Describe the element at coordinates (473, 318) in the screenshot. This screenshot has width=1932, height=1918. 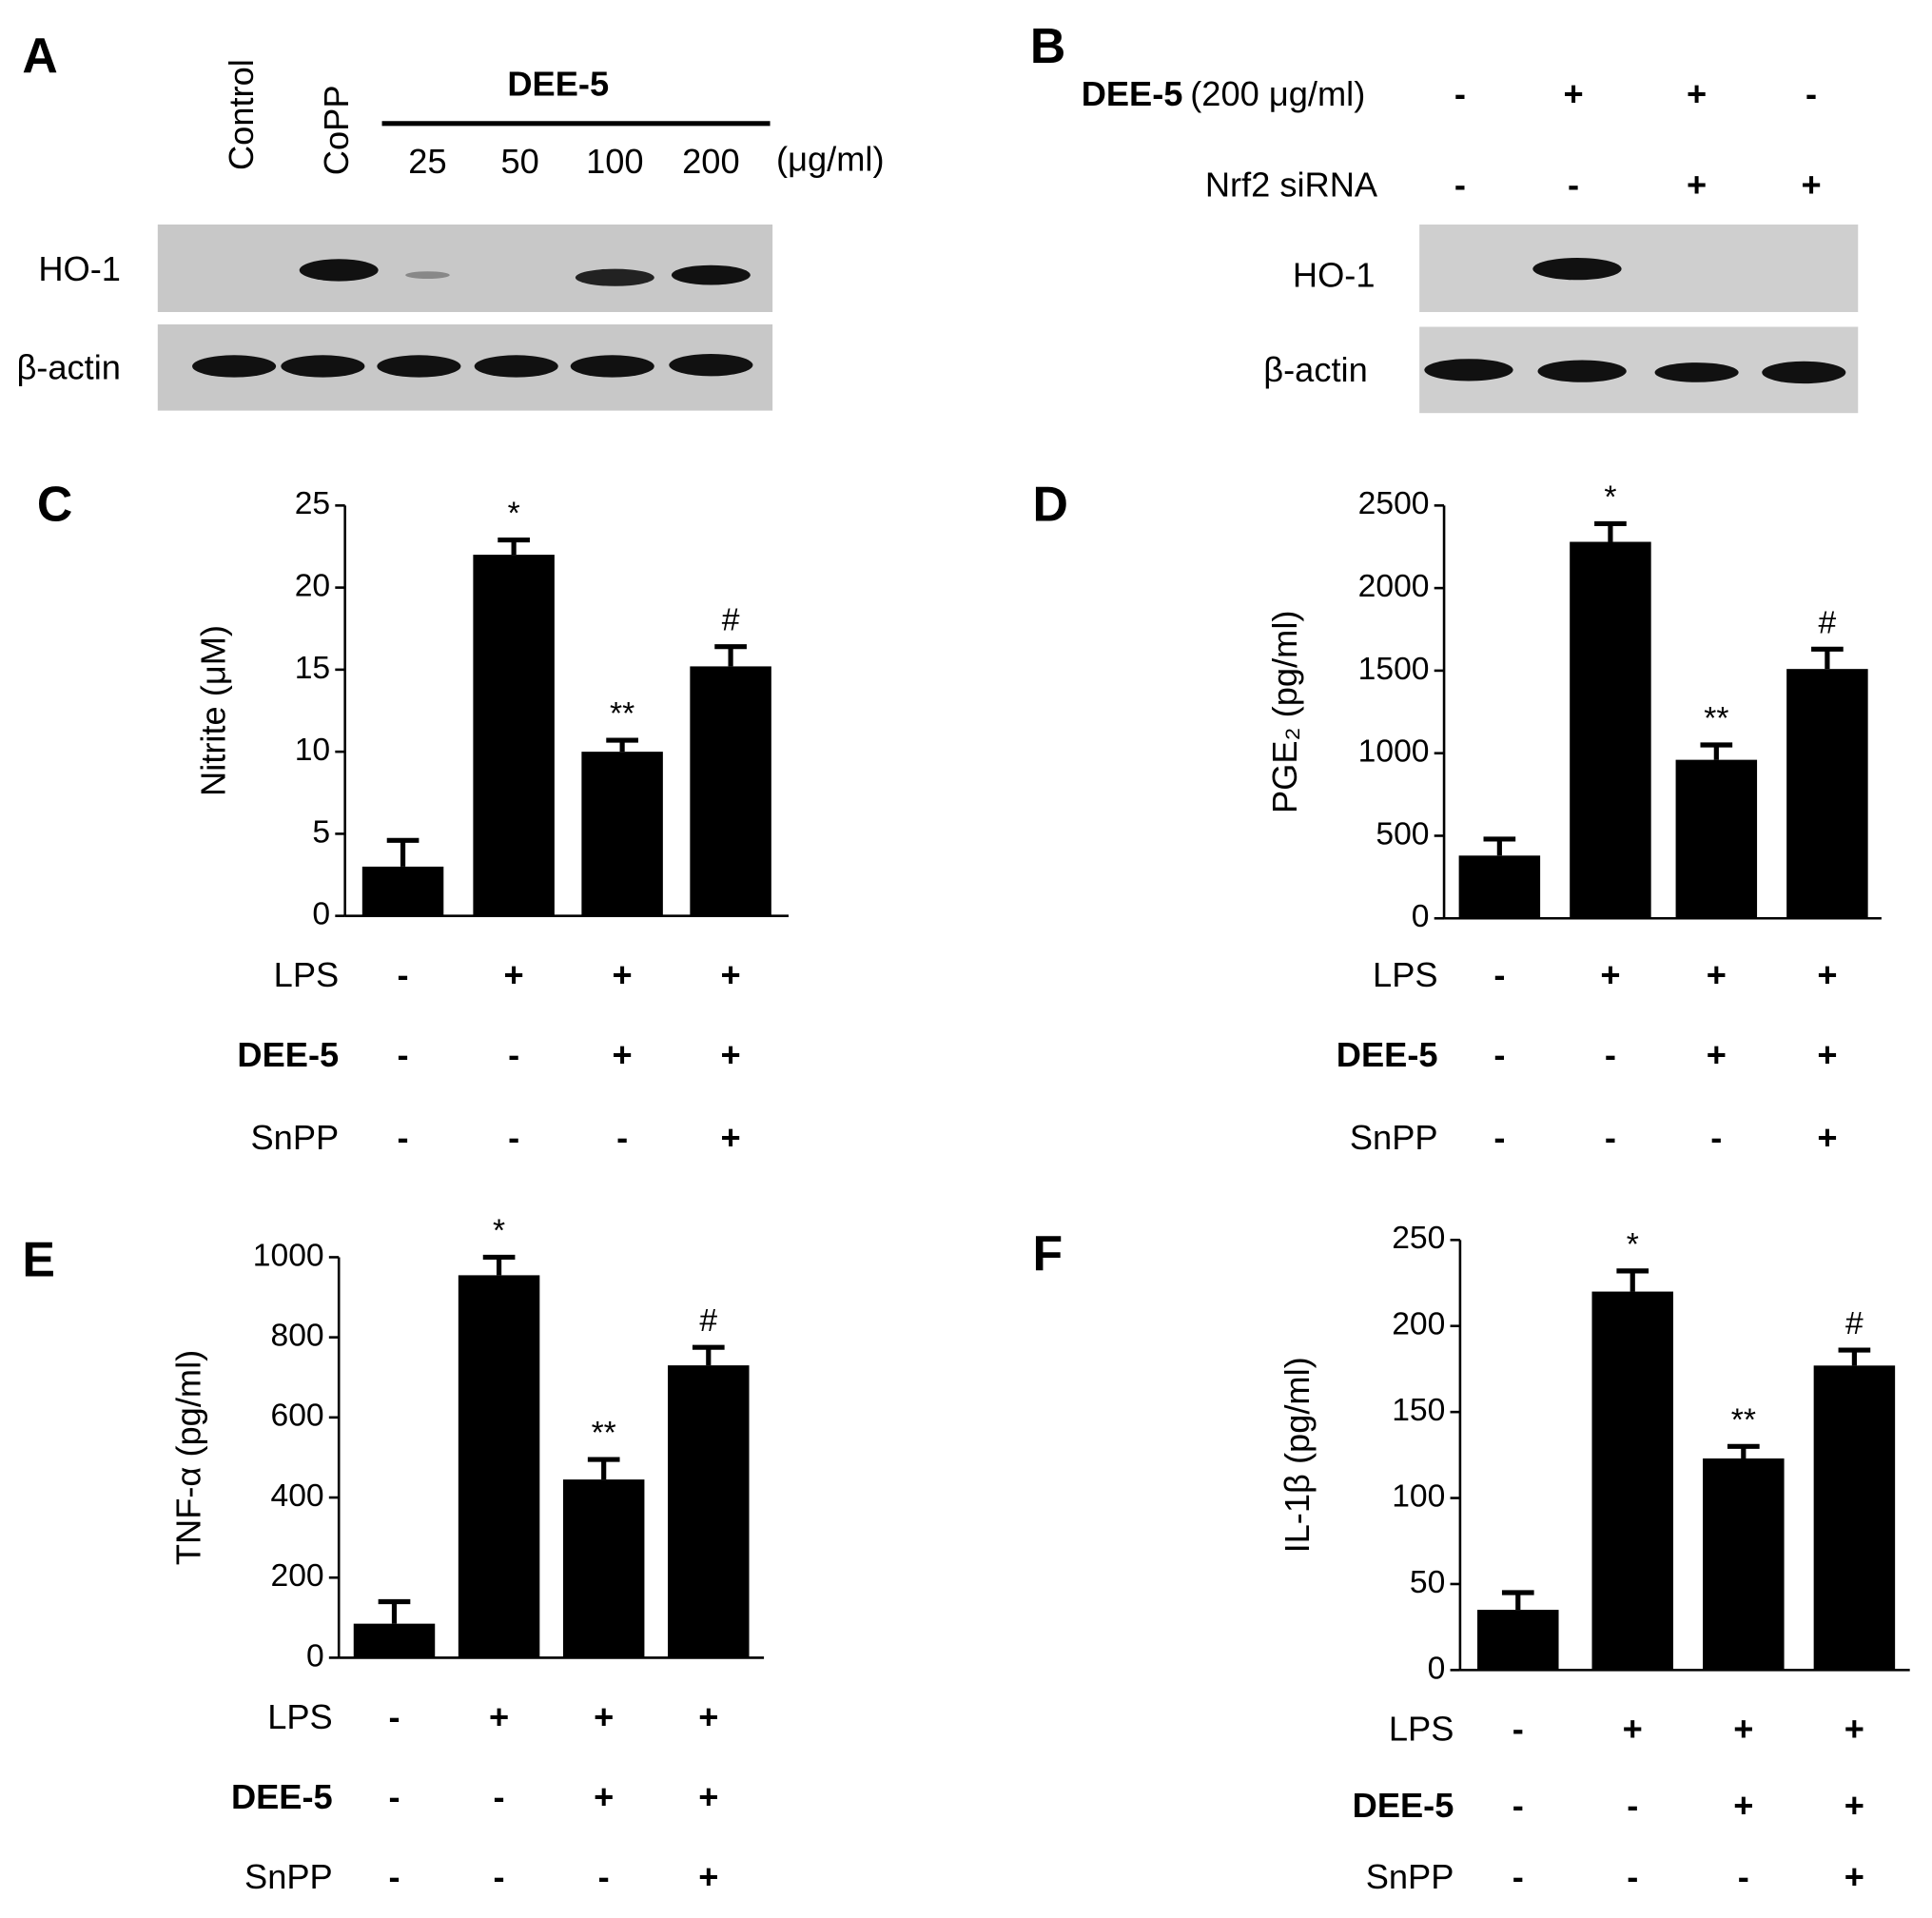
I see `bands` at that location.